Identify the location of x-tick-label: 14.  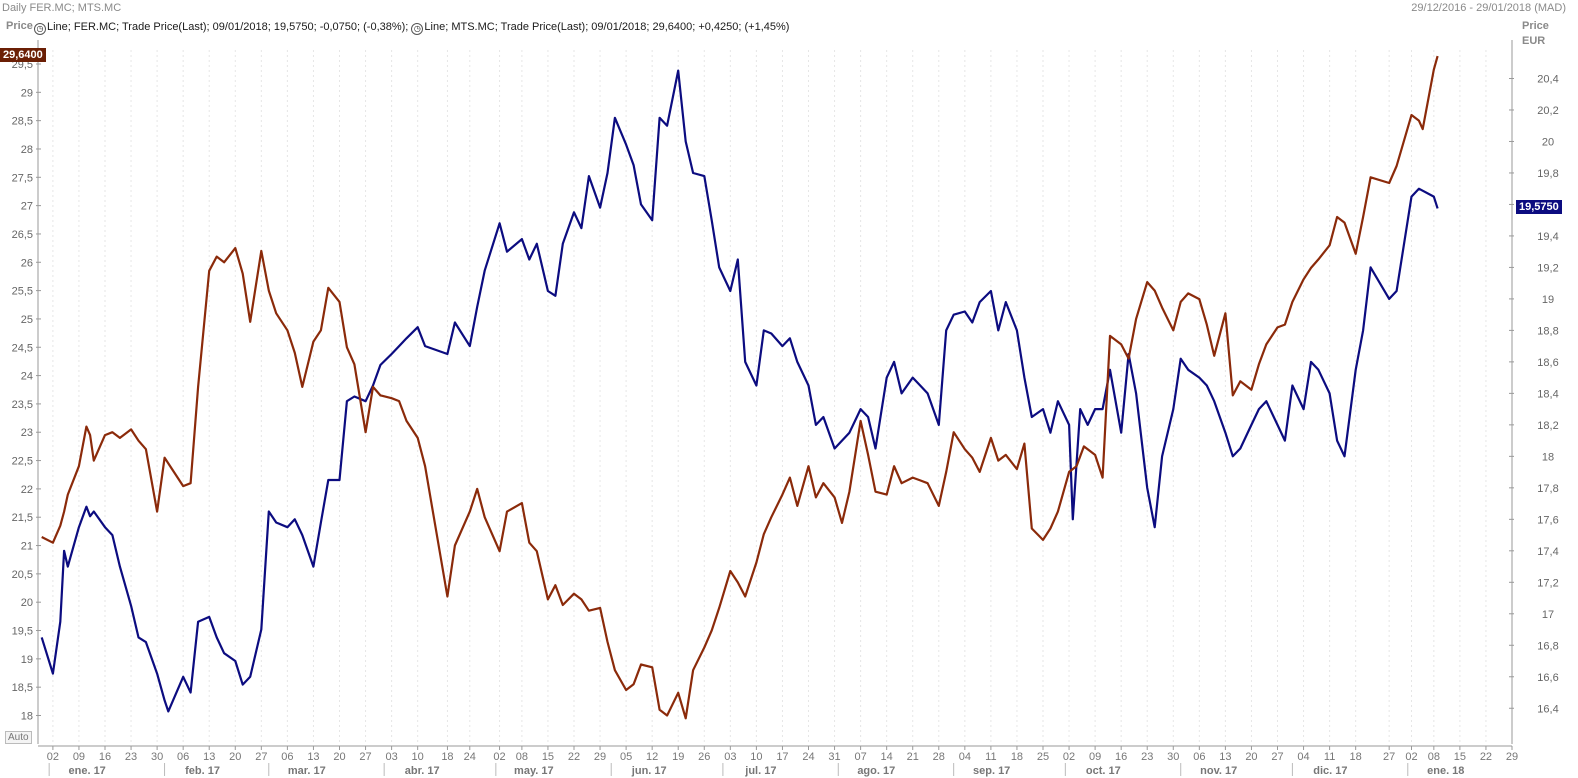
(887, 757).